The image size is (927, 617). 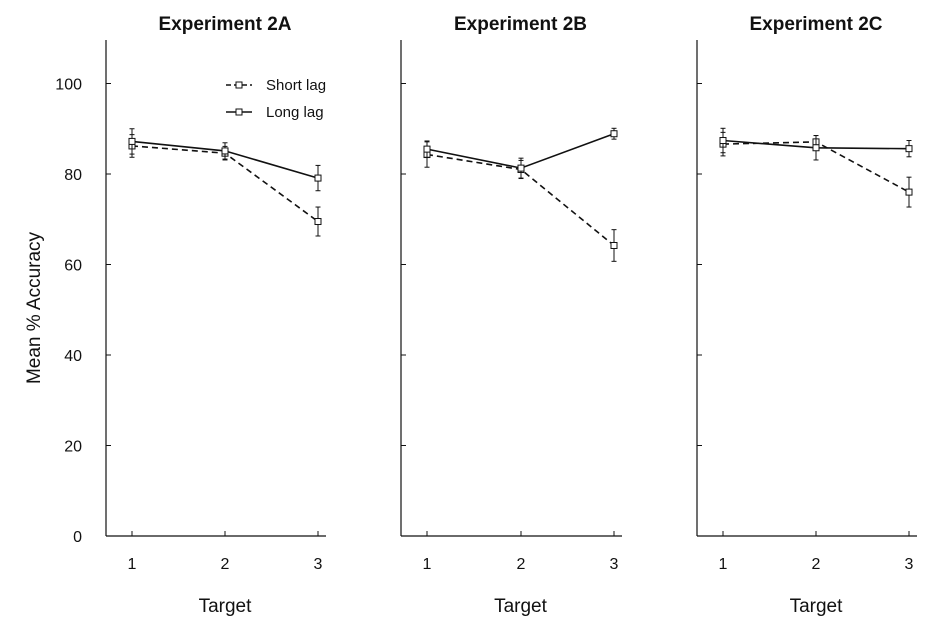 I want to click on panel-title: Experiment 2A, so click(x=224, y=24).